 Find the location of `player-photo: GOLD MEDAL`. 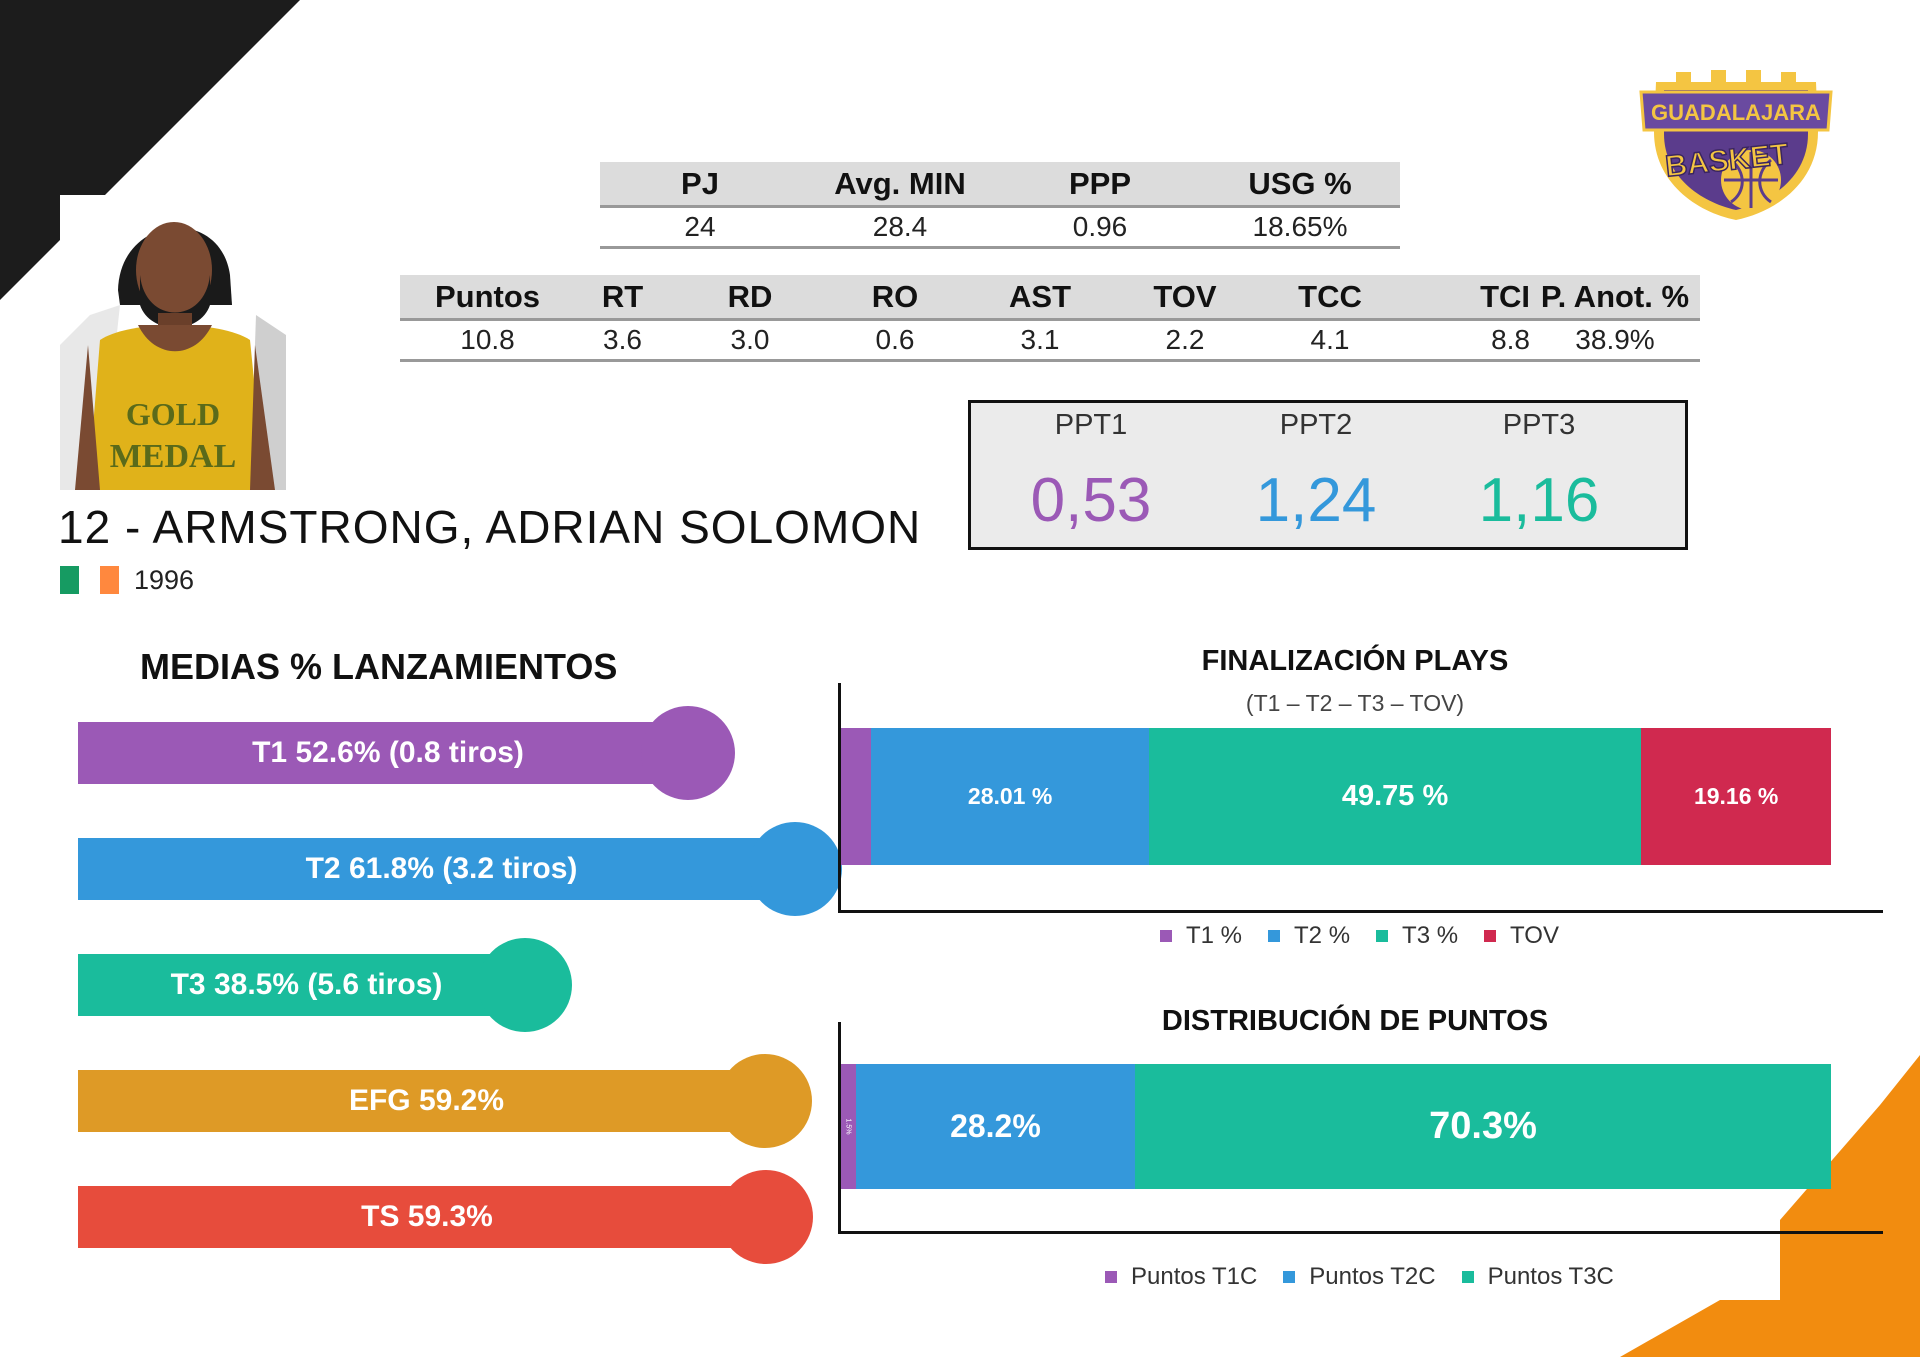

player-photo: GOLD MEDAL is located at coordinates (173, 342).